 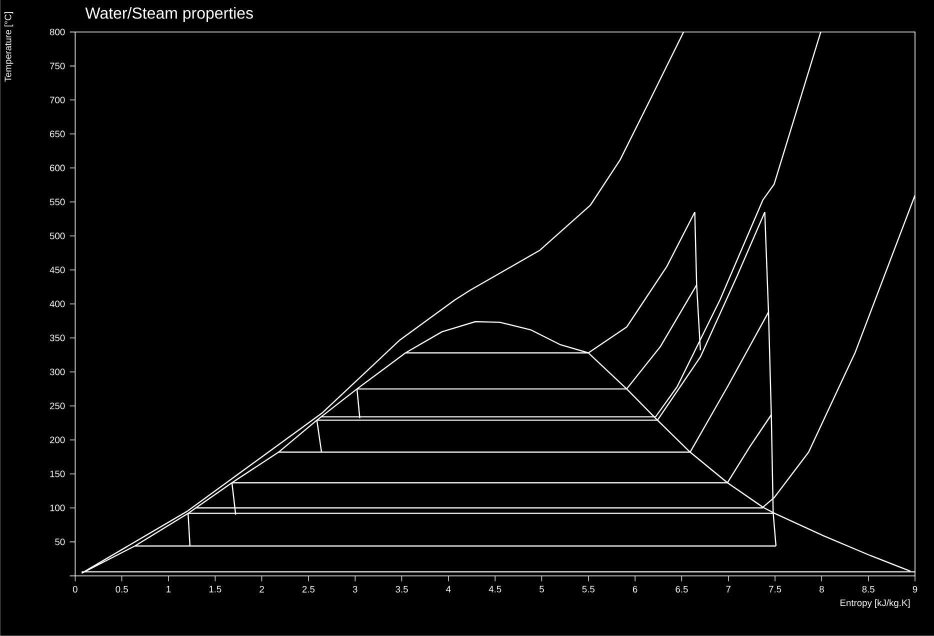 What do you see at coordinates (57, 100) in the screenshot?
I see `y-tick-label: 700` at bounding box center [57, 100].